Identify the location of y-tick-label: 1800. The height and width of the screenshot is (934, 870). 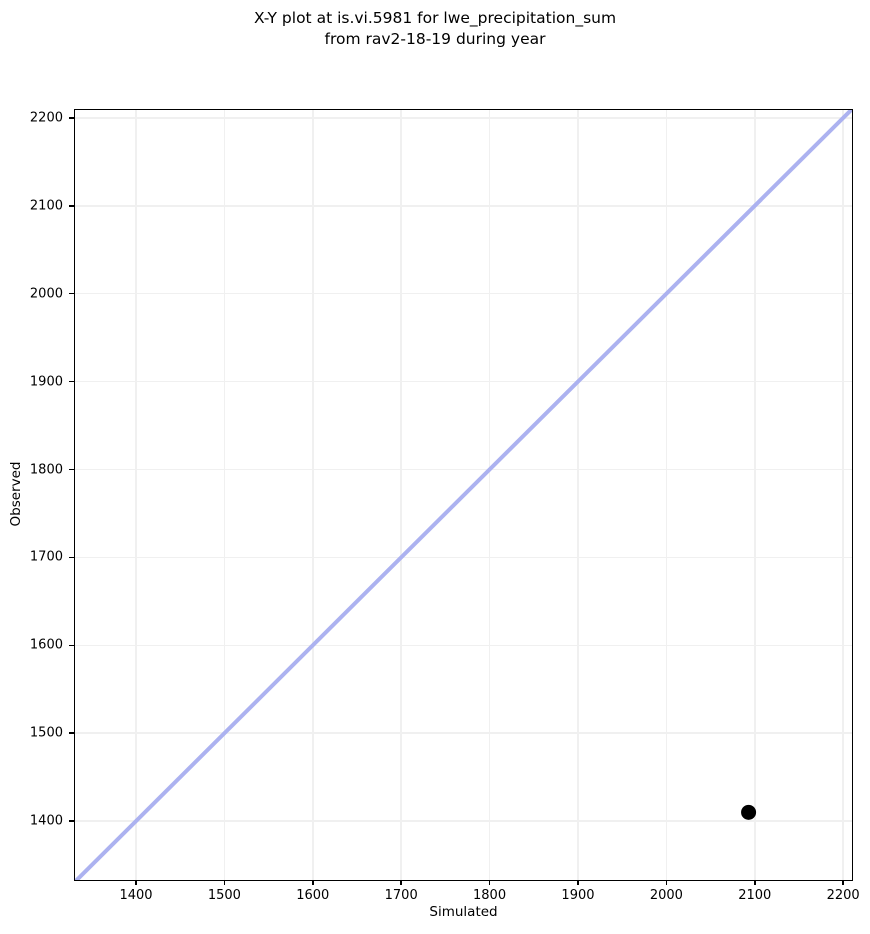
(46, 469).